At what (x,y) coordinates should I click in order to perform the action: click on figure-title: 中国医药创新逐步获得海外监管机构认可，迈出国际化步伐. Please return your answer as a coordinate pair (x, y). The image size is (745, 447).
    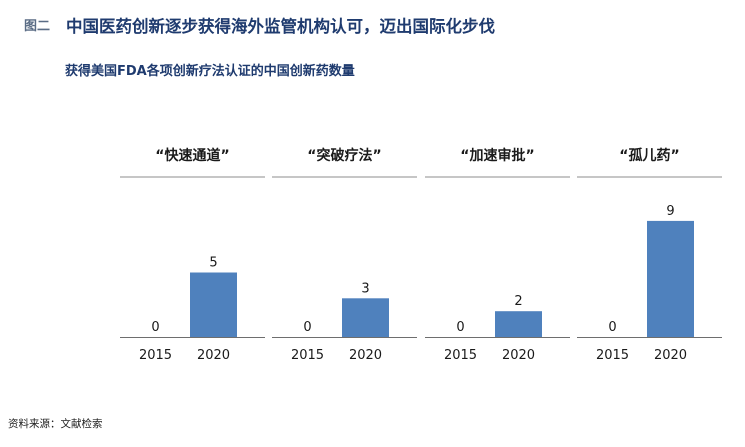
    Looking at the image, I should click on (280, 26).